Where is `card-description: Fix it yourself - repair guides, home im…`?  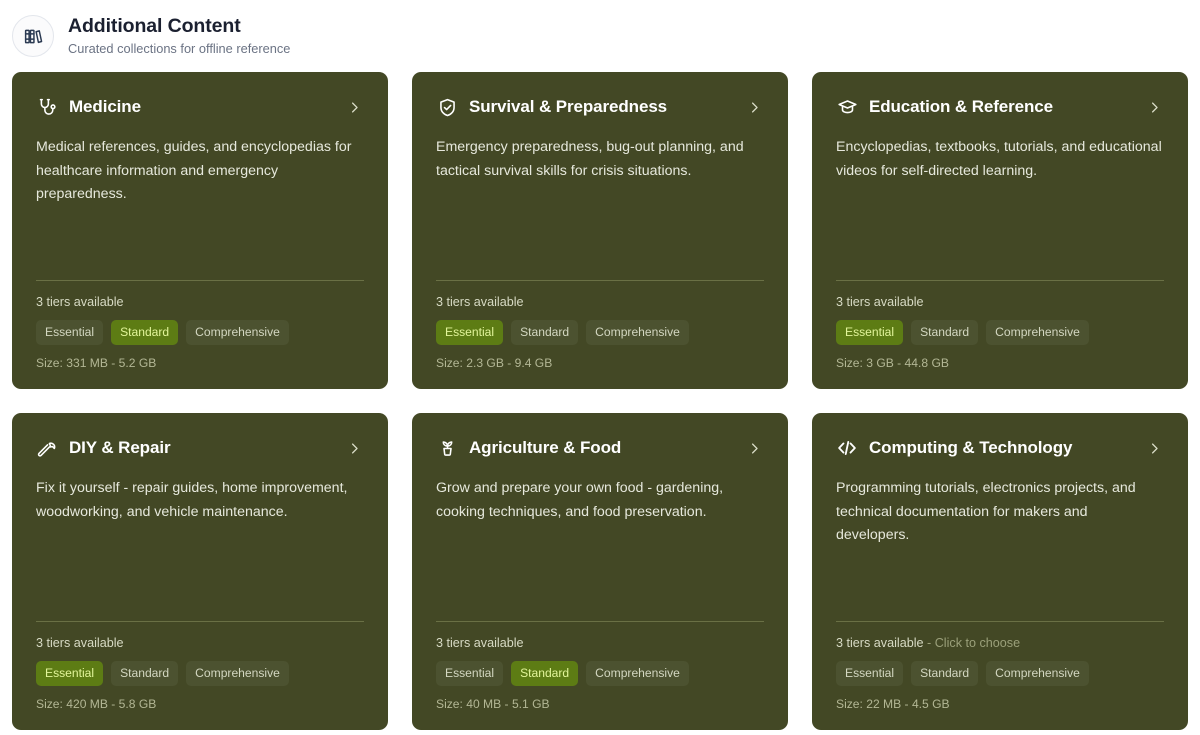
card-description: Fix it yourself - repair guides, home im… is located at coordinates (192, 500).